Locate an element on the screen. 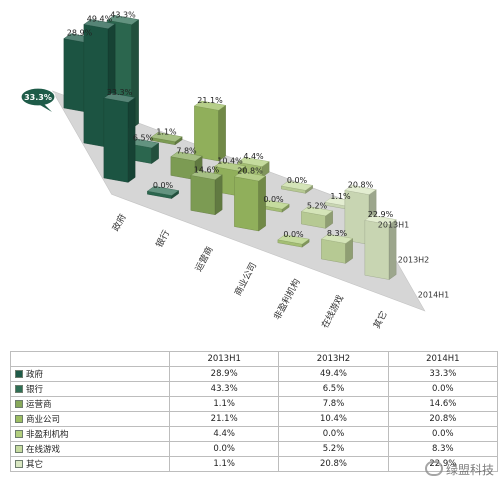 Image resolution: width=500 pixels, height=488 pixels. table-row: 在线游戏 0.0% 5.2% 8.3% is located at coordinates (254, 449).